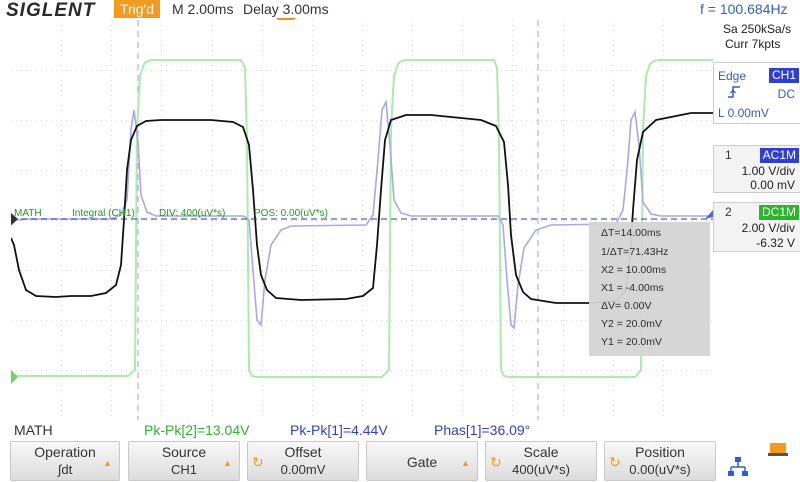 This screenshot has width=800, height=482. Describe the element at coordinates (626, 306) in the screenshot. I see `delta-v-readout: ΔV= 0.00V` at that location.